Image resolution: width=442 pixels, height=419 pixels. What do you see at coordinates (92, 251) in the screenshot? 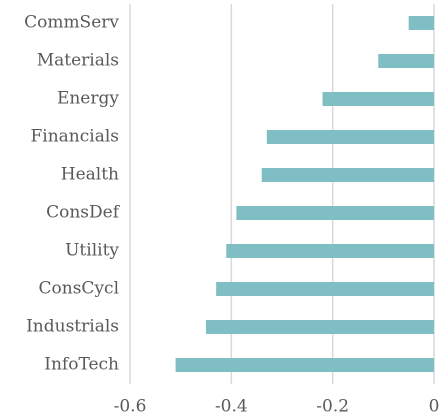
I see `y-tick-label: Utility` at bounding box center [92, 251].